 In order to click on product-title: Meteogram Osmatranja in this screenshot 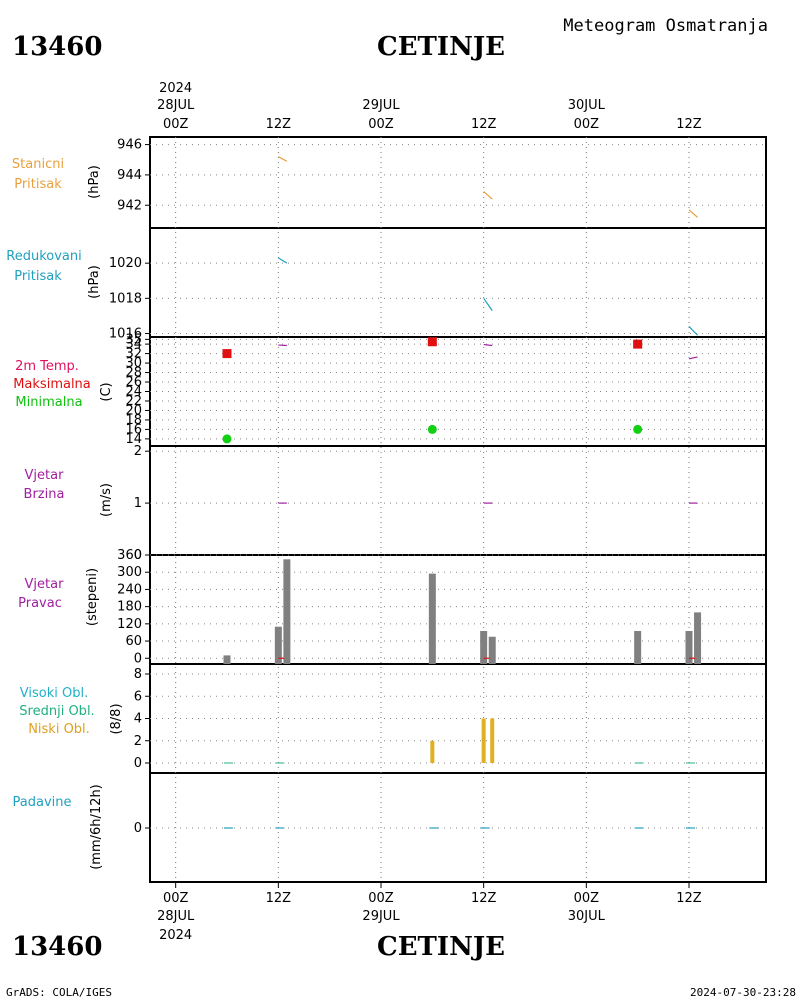, I will do `click(665, 26)`.